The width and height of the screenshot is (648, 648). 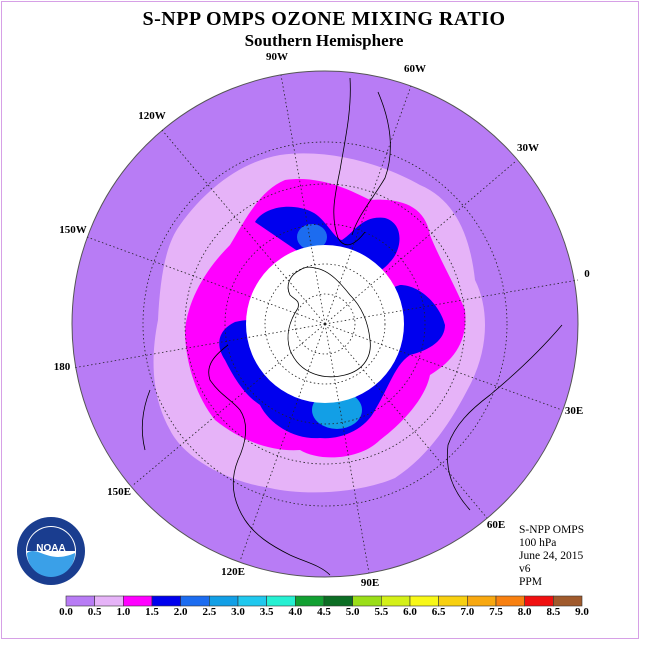 I want to click on colorbar-tick-label: 1.0, so click(x=123, y=612).